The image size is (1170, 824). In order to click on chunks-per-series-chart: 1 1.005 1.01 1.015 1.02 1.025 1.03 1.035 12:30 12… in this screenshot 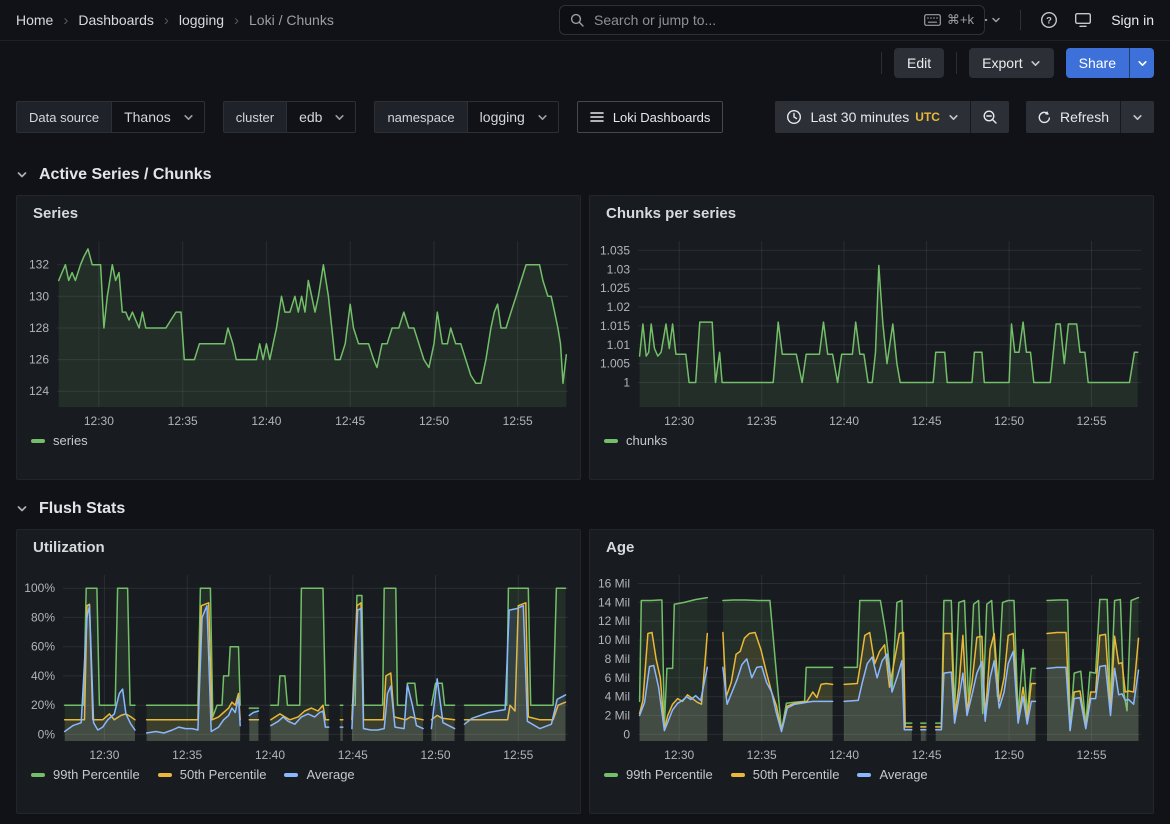, I will do `click(871, 330)`.